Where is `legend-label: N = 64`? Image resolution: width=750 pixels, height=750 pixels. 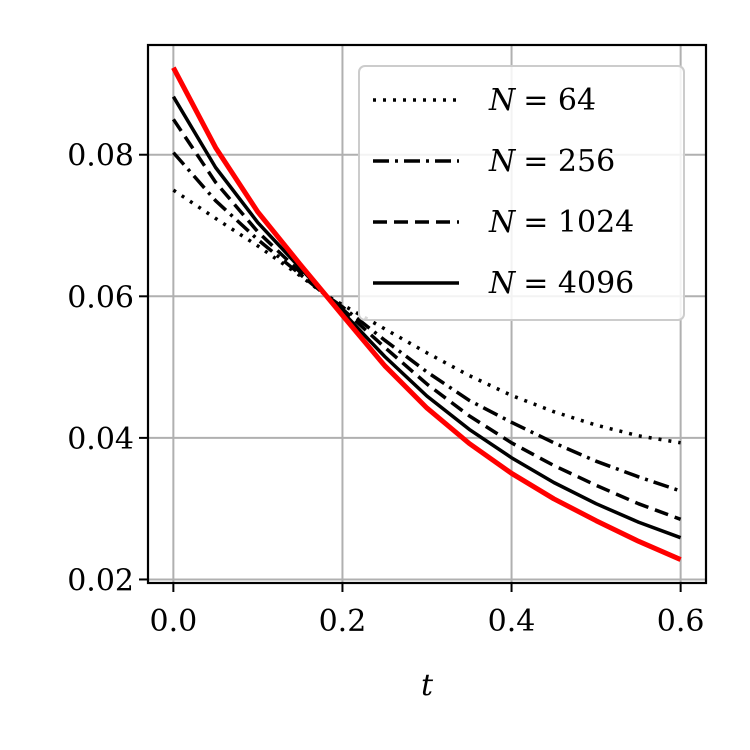 legend-label: N = 64 is located at coordinates (542, 100).